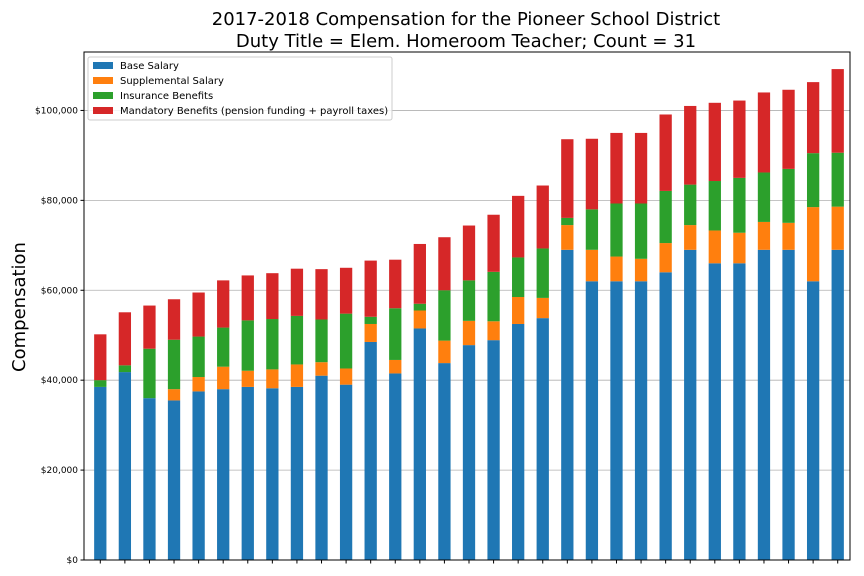 This screenshot has height=576, width=864. What do you see at coordinates (59, 471) in the screenshot?
I see `y-tick-label-1: $20,000` at bounding box center [59, 471].